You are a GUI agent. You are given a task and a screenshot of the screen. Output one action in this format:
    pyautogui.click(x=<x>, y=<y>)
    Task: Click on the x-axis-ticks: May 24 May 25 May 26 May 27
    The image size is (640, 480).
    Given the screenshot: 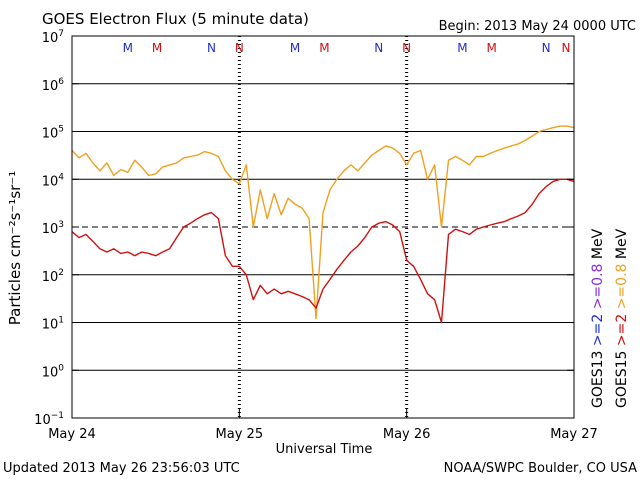 What is the action you would take?
    pyautogui.click(x=323, y=425)
    